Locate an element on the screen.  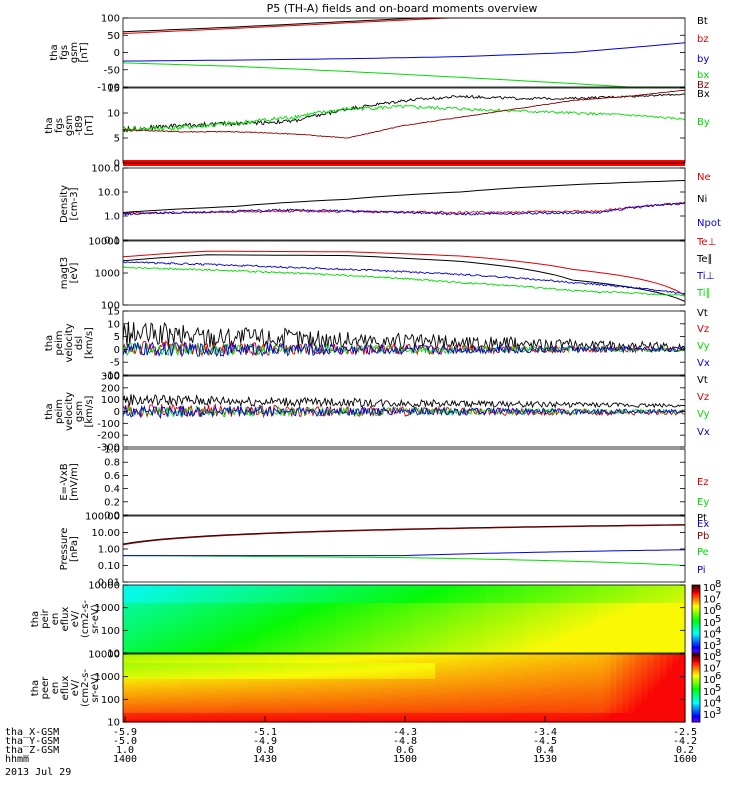
y-axis-label: en is located at coordinates (55, 619).